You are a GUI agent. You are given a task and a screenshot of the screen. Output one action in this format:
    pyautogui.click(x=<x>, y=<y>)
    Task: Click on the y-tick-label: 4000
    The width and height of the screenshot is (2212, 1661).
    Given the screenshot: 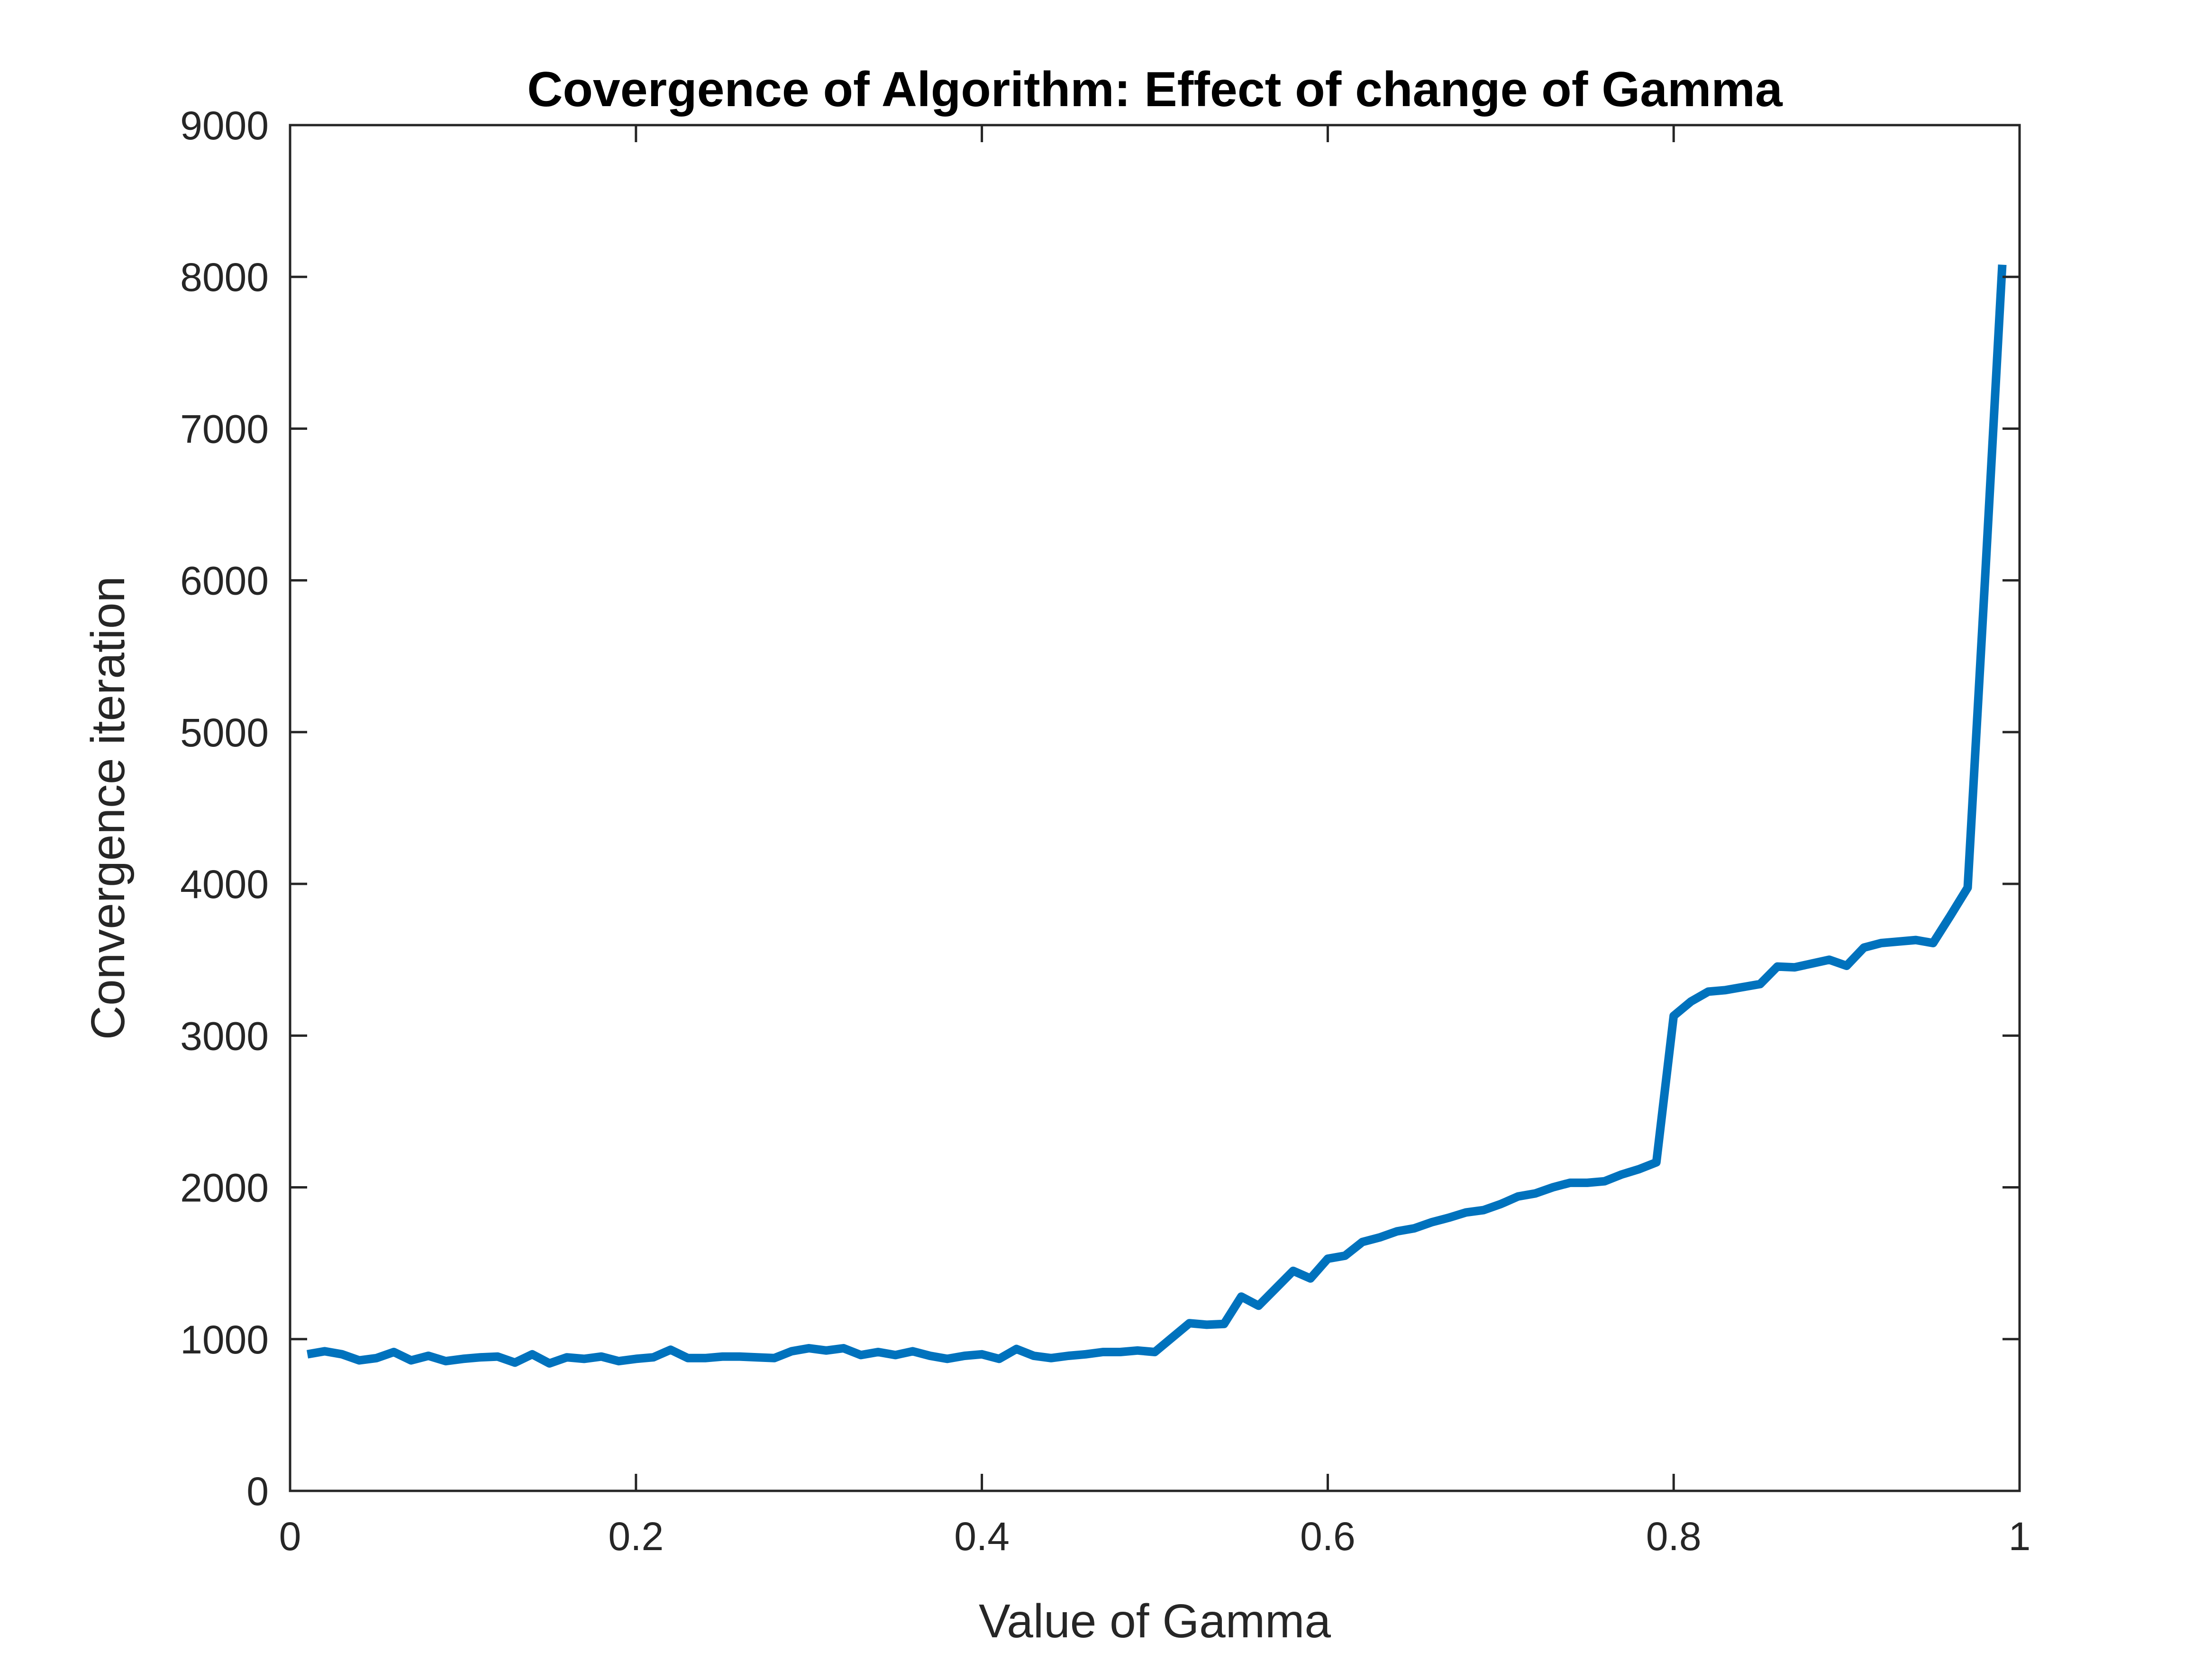 What is the action you would take?
    pyautogui.click(x=224, y=884)
    